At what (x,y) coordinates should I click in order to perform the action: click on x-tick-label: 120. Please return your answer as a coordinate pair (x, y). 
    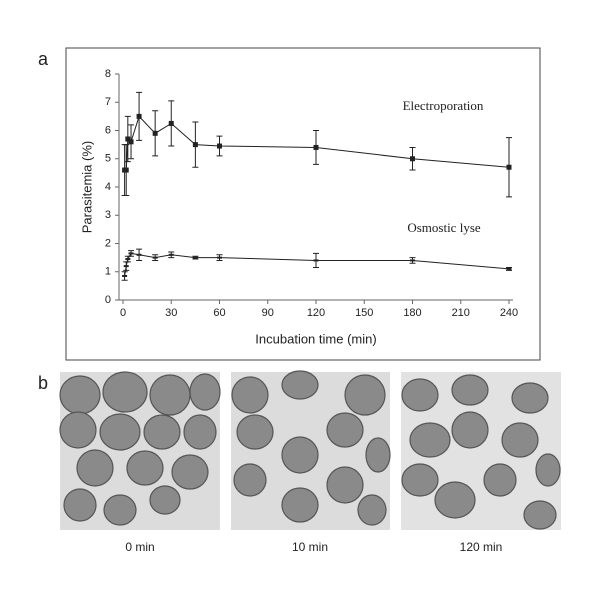
    Looking at the image, I should click on (316, 313).